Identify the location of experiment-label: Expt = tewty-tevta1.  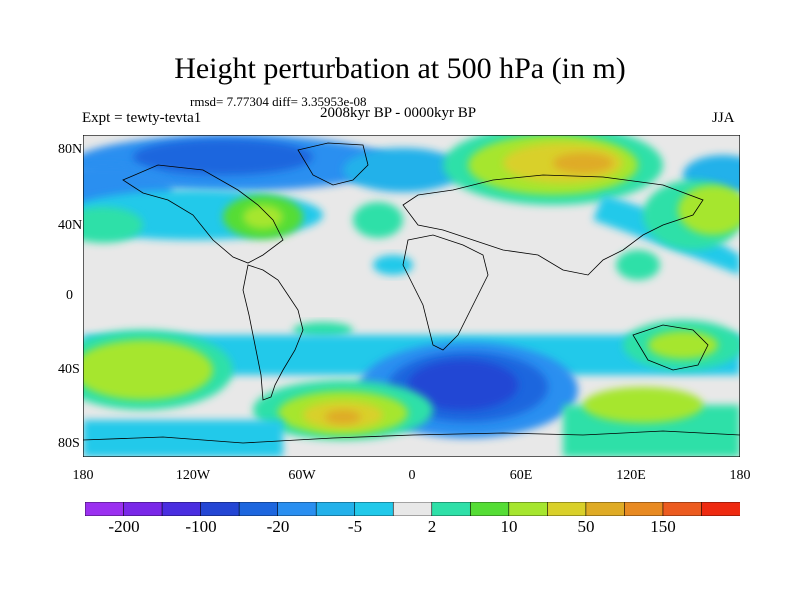
(142, 118).